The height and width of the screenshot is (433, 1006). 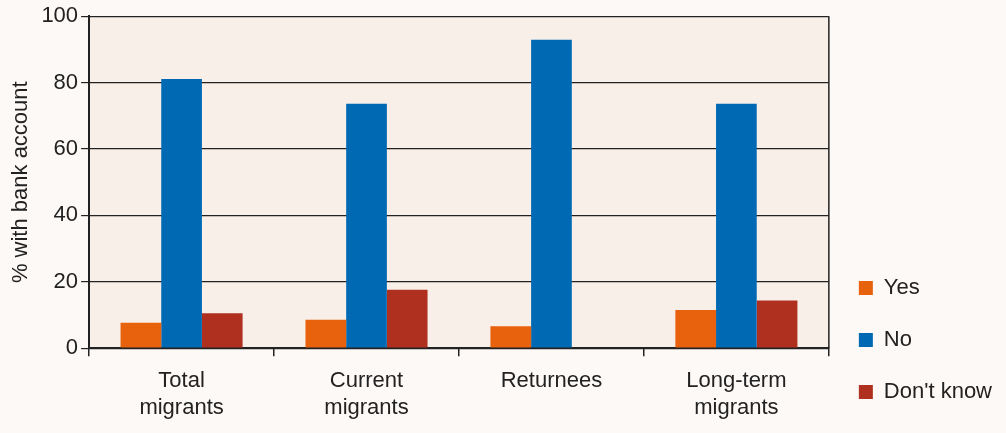 What do you see at coordinates (20, 182) in the screenshot?
I see `y-axis-title: % with bank account` at bounding box center [20, 182].